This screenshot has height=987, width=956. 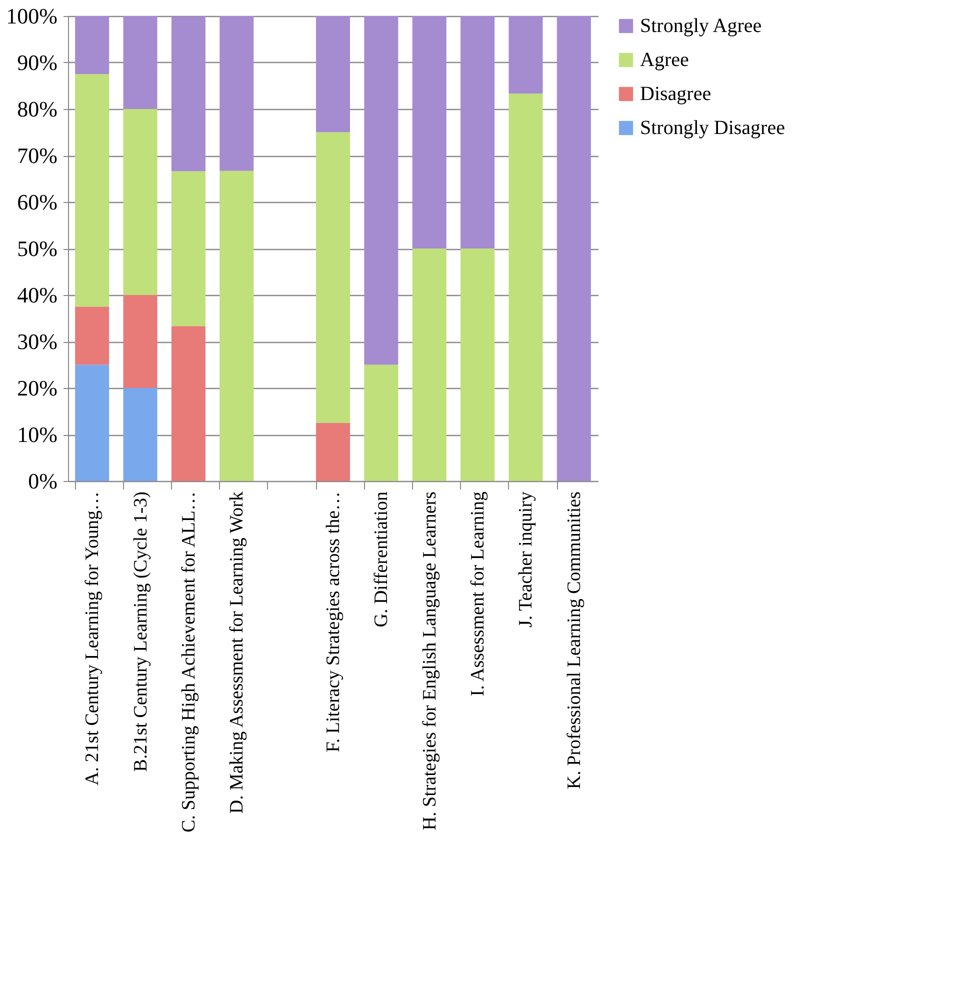 I want to click on y-tick-label: 60%, so click(x=37, y=202).